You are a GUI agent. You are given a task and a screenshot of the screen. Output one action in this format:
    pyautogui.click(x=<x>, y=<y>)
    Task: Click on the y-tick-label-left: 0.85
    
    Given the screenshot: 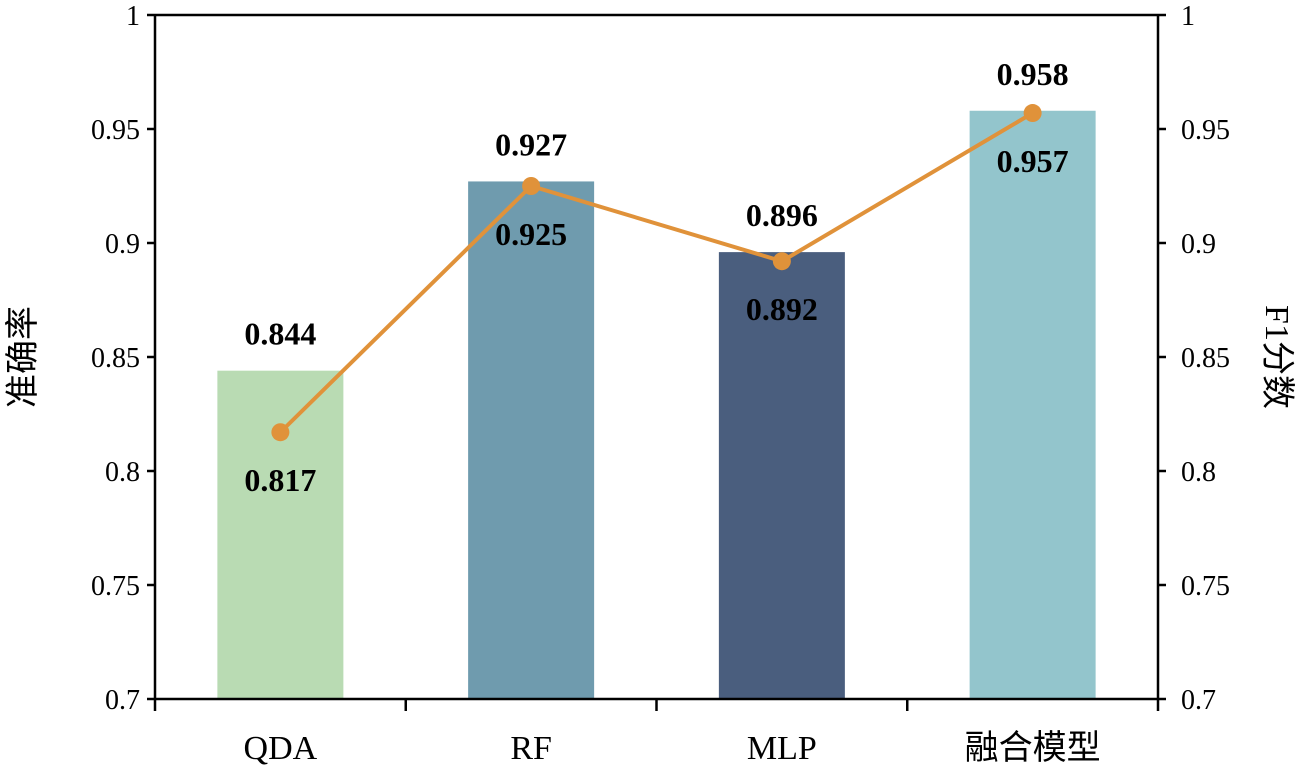 What is the action you would take?
    pyautogui.click(x=115, y=358)
    